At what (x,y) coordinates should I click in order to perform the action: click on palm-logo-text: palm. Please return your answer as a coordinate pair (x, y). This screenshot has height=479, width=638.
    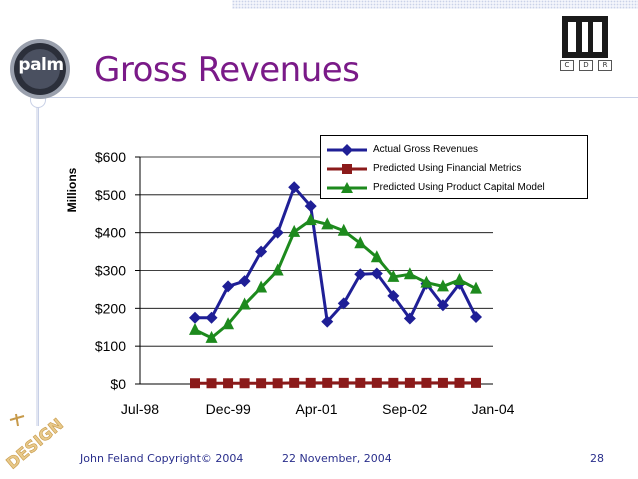
    Looking at the image, I should click on (41, 65).